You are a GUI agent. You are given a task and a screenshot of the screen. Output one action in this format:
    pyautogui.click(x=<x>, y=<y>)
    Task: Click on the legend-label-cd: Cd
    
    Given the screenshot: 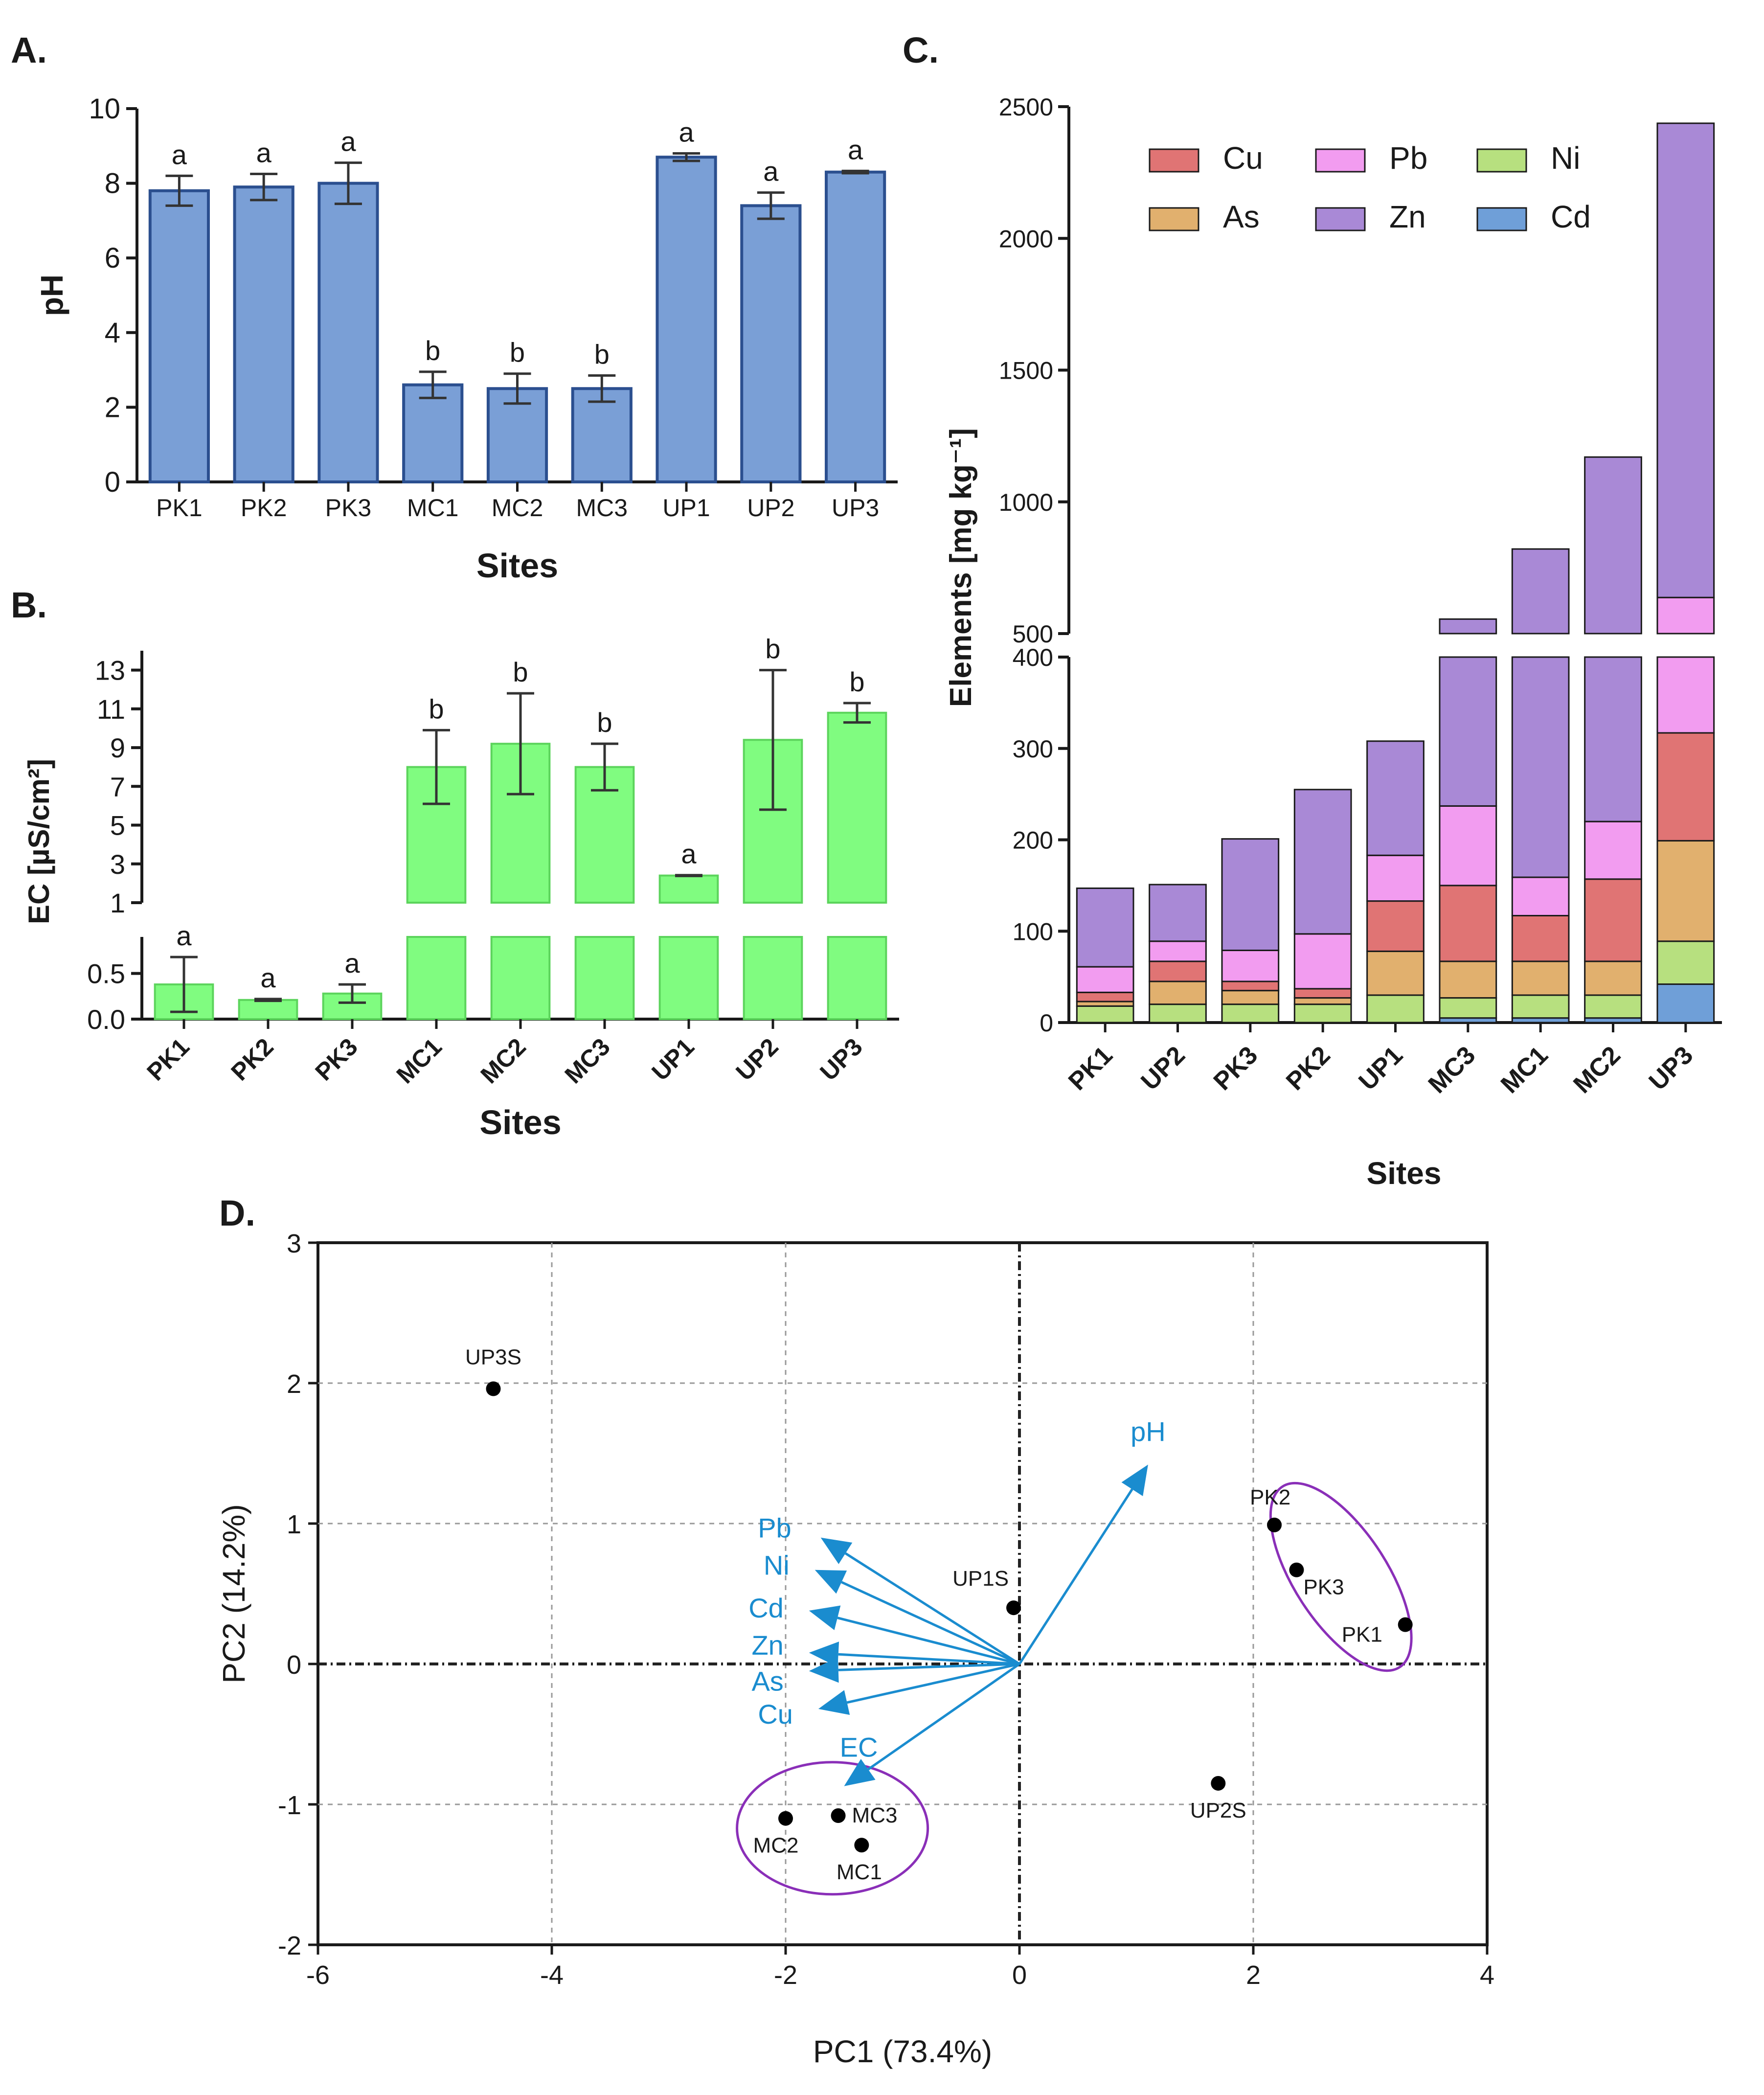 What is the action you would take?
    pyautogui.click(x=1571, y=217)
    